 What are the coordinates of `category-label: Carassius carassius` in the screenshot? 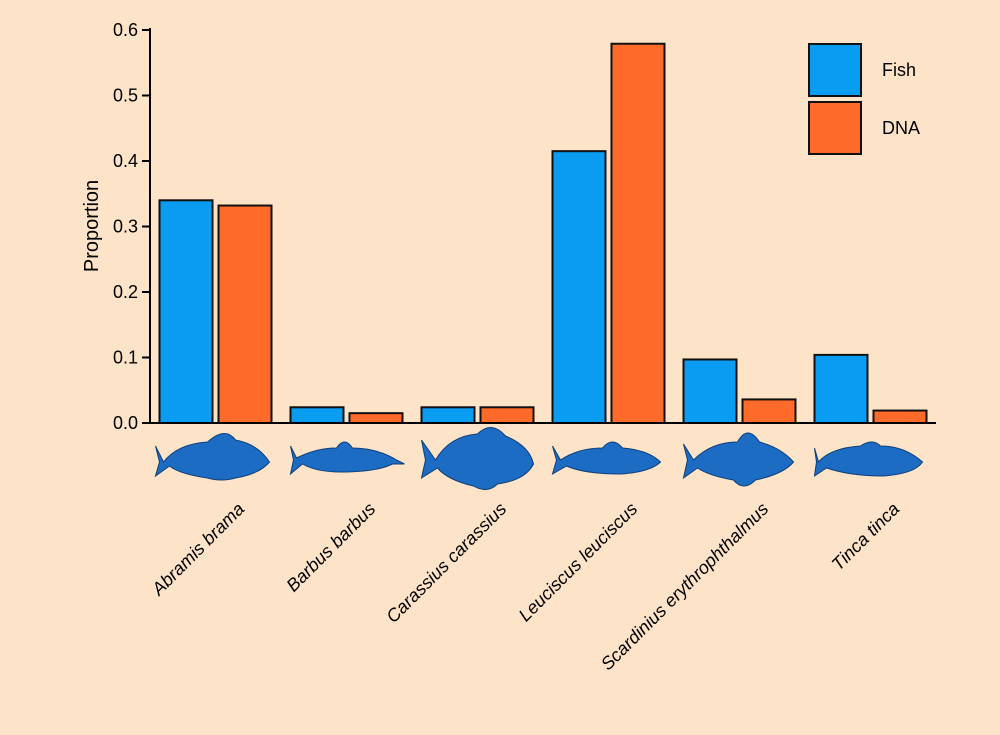 It's located at (446, 563).